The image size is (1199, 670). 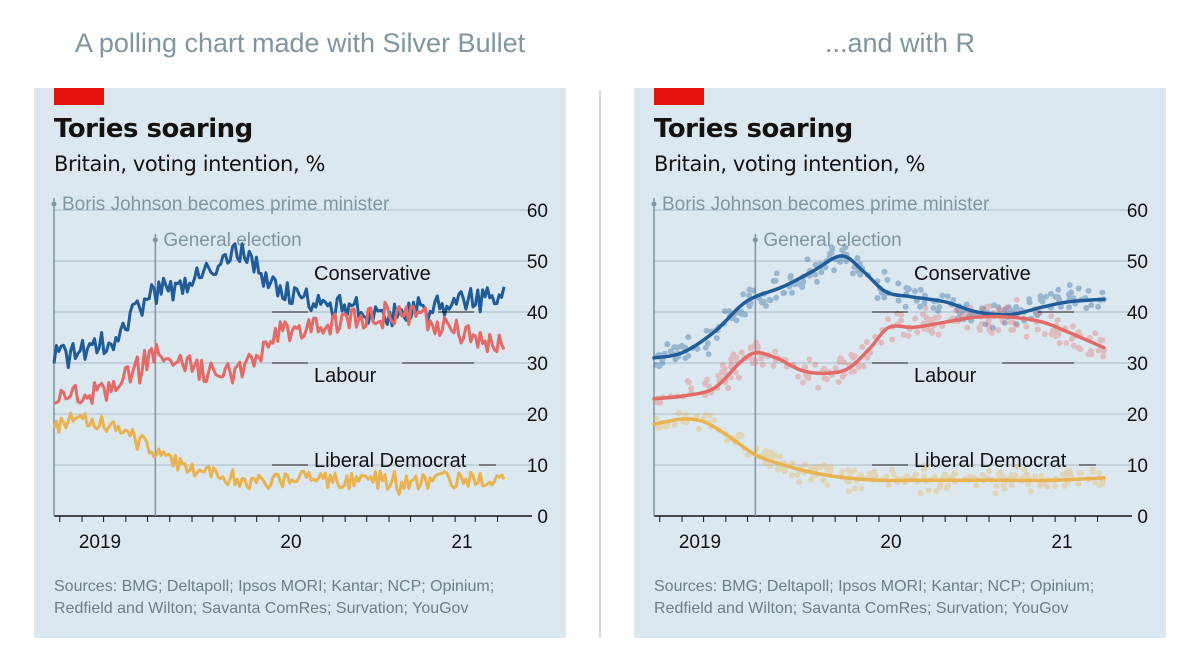 What do you see at coordinates (345, 376) in the screenshot?
I see `series-label: Labour` at bounding box center [345, 376].